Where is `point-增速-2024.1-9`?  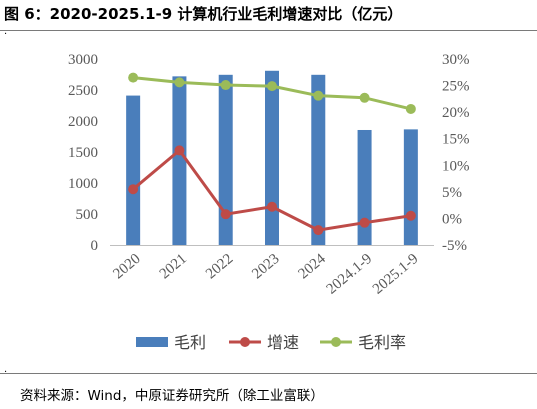 point-增速-2024.1-9 is located at coordinates (364, 222).